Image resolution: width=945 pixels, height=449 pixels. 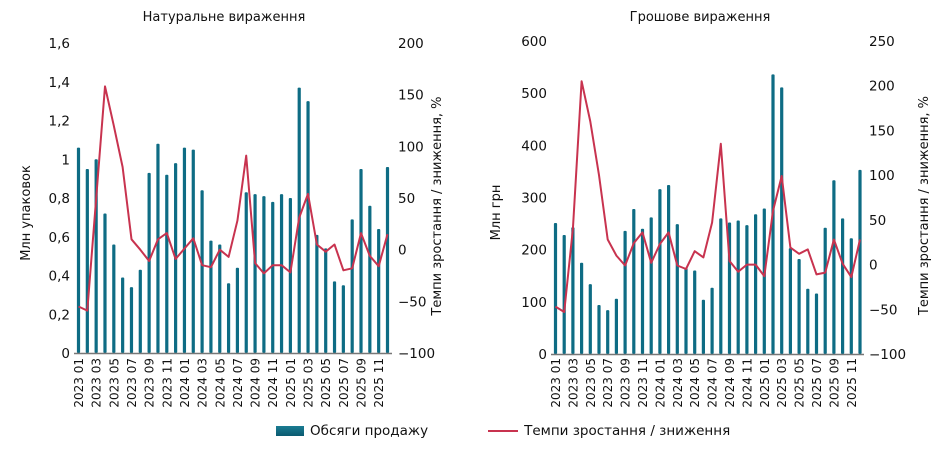 What do you see at coordinates (534, 42) in the screenshot?
I see `y-tick-label: 600` at bounding box center [534, 42].